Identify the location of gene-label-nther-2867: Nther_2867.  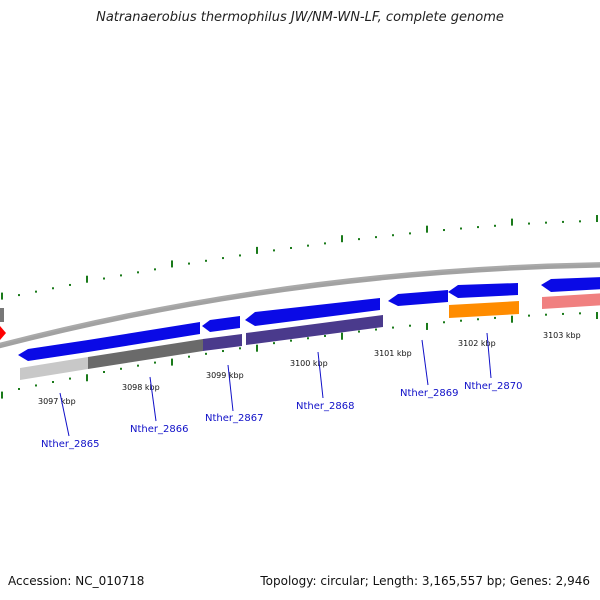
(234, 418).